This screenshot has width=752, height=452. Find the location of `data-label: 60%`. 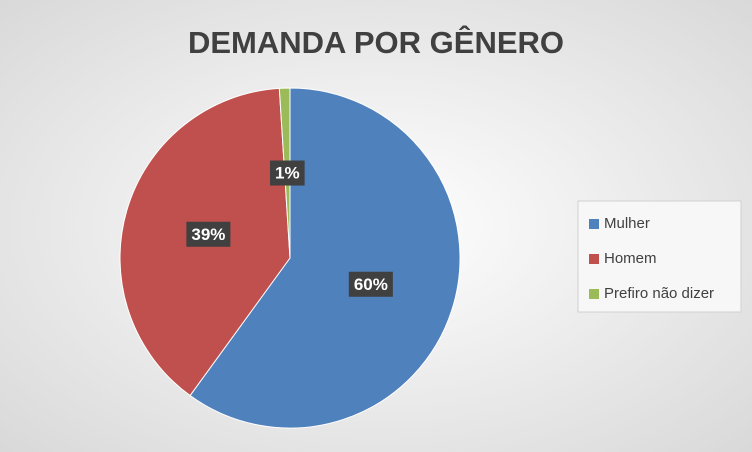

data-label: 60% is located at coordinates (370, 284).